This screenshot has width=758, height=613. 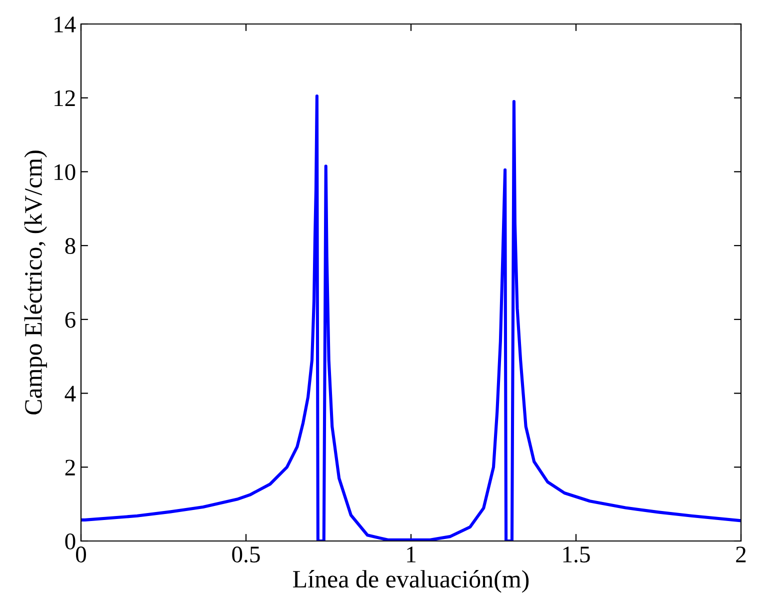 What do you see at coordinates (35, 282) in the screenshot?
I see `y-axis-title: Campo Eléctrico, (kV/cm)` at bounding box center [35, 282].